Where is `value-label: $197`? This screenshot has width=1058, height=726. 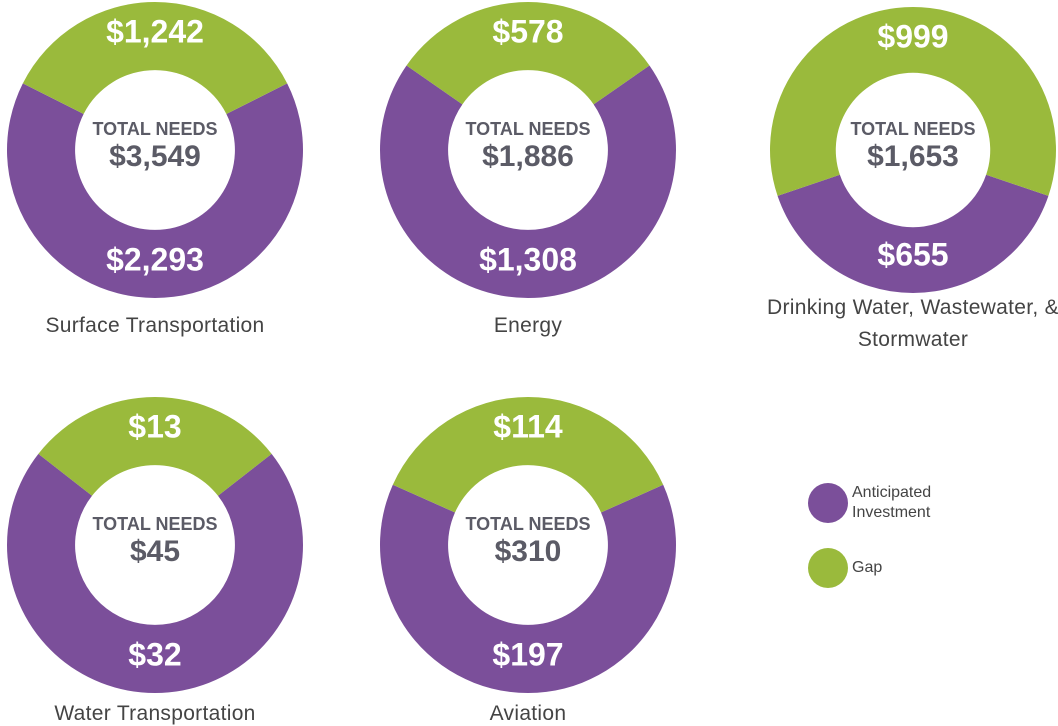 value-label: $197 is located at coordinates (527, 654).